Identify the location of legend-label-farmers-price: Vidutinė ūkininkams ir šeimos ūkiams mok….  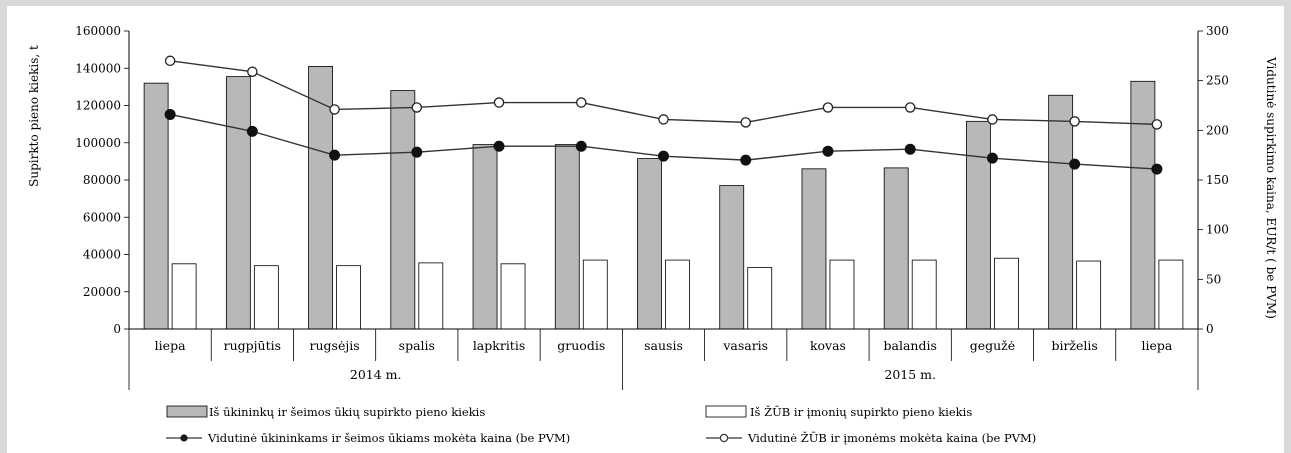
(388, 438).